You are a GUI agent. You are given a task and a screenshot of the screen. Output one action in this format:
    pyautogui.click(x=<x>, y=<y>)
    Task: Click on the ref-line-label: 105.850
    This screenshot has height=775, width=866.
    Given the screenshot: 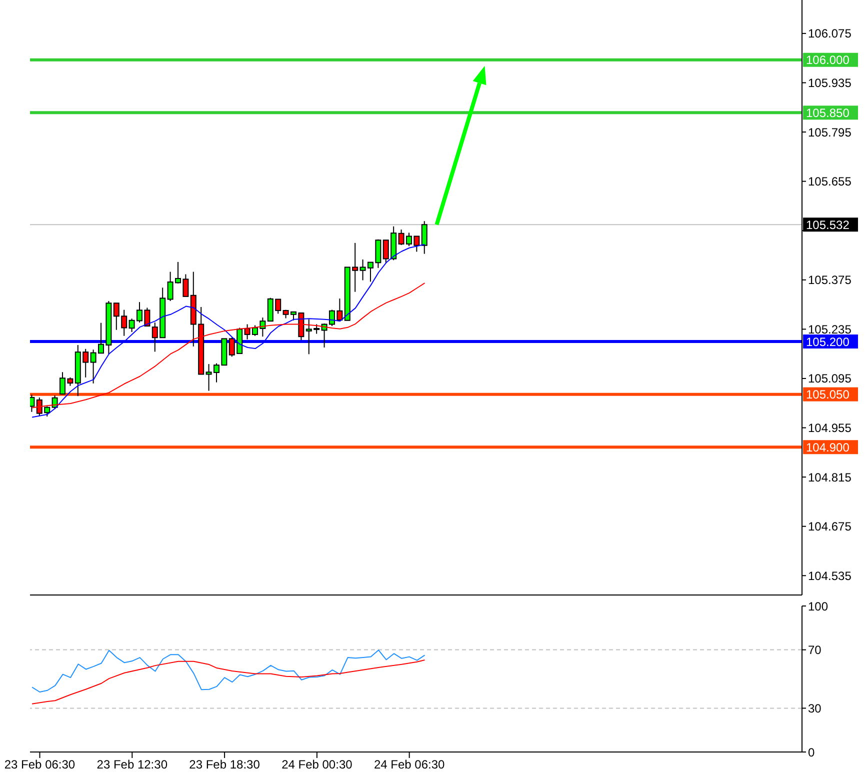 What is the action you would take?
    pyautogui.click(x=828, y=113)
    